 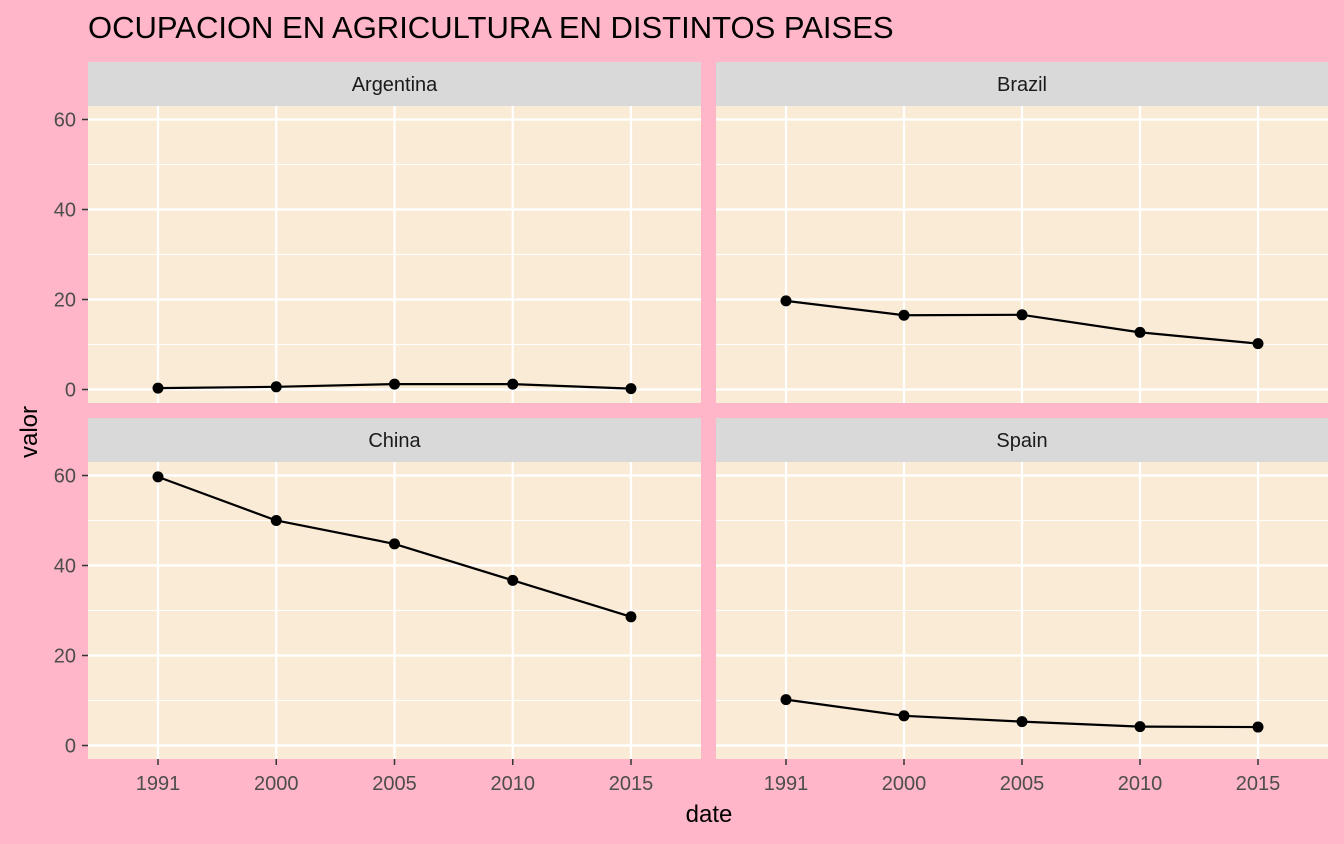 I want to click on y-axis-label: valor, so click(x=29, y=432).